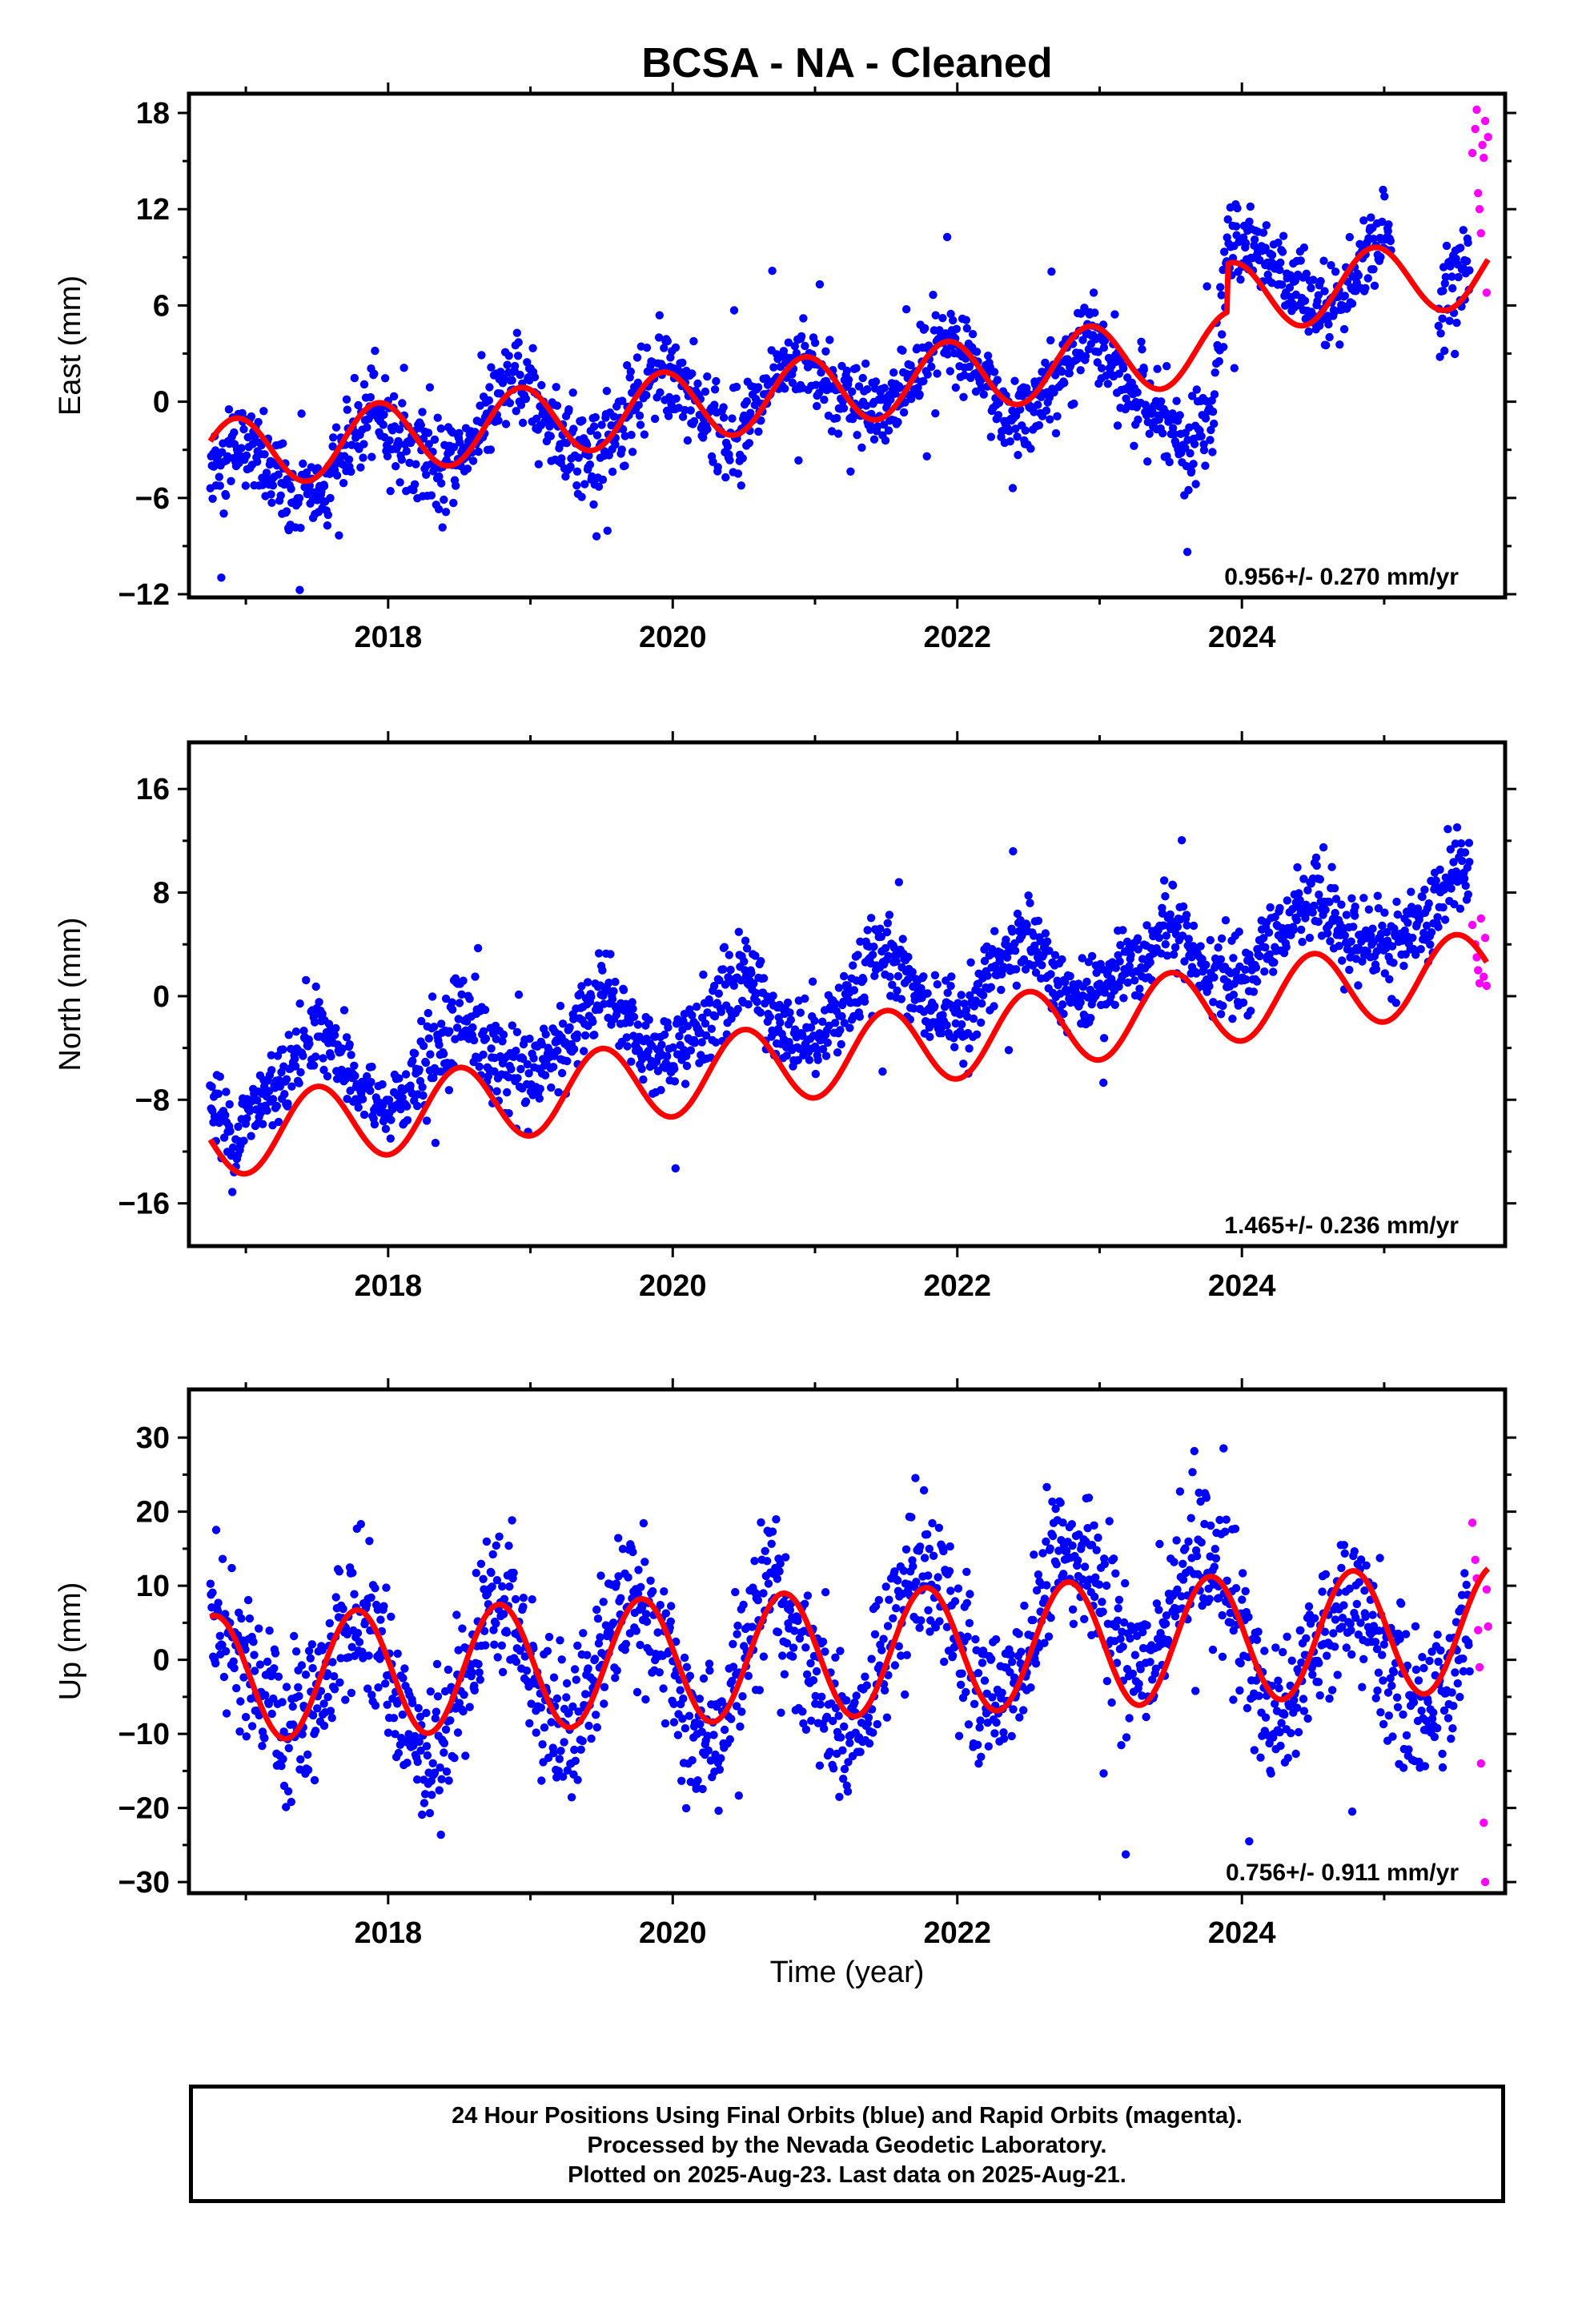  Describe the element at coordinates (840, 1651) in the screenshot. I see `final-orbit-points` at that location.